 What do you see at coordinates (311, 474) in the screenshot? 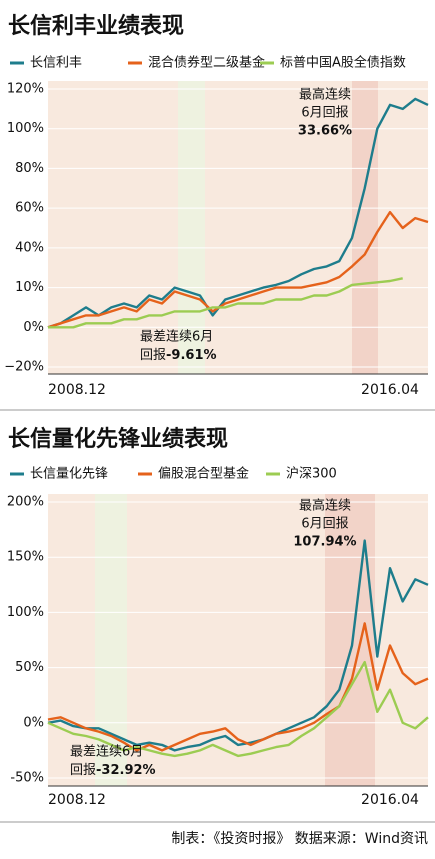
I see `legend-label: 沪深300` at bounding box center [311, 474].